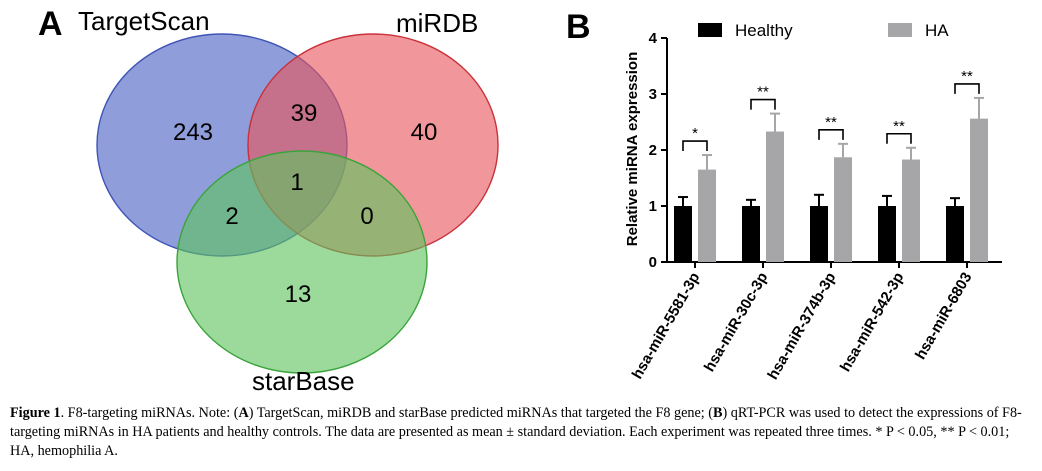 Image resolution: width=1042 pixels, height=471 pixels. What do you see at coordinates (937, 30) in the screenshot?
I see `legend-label-ha: HA` at bounding box center [937, 30].